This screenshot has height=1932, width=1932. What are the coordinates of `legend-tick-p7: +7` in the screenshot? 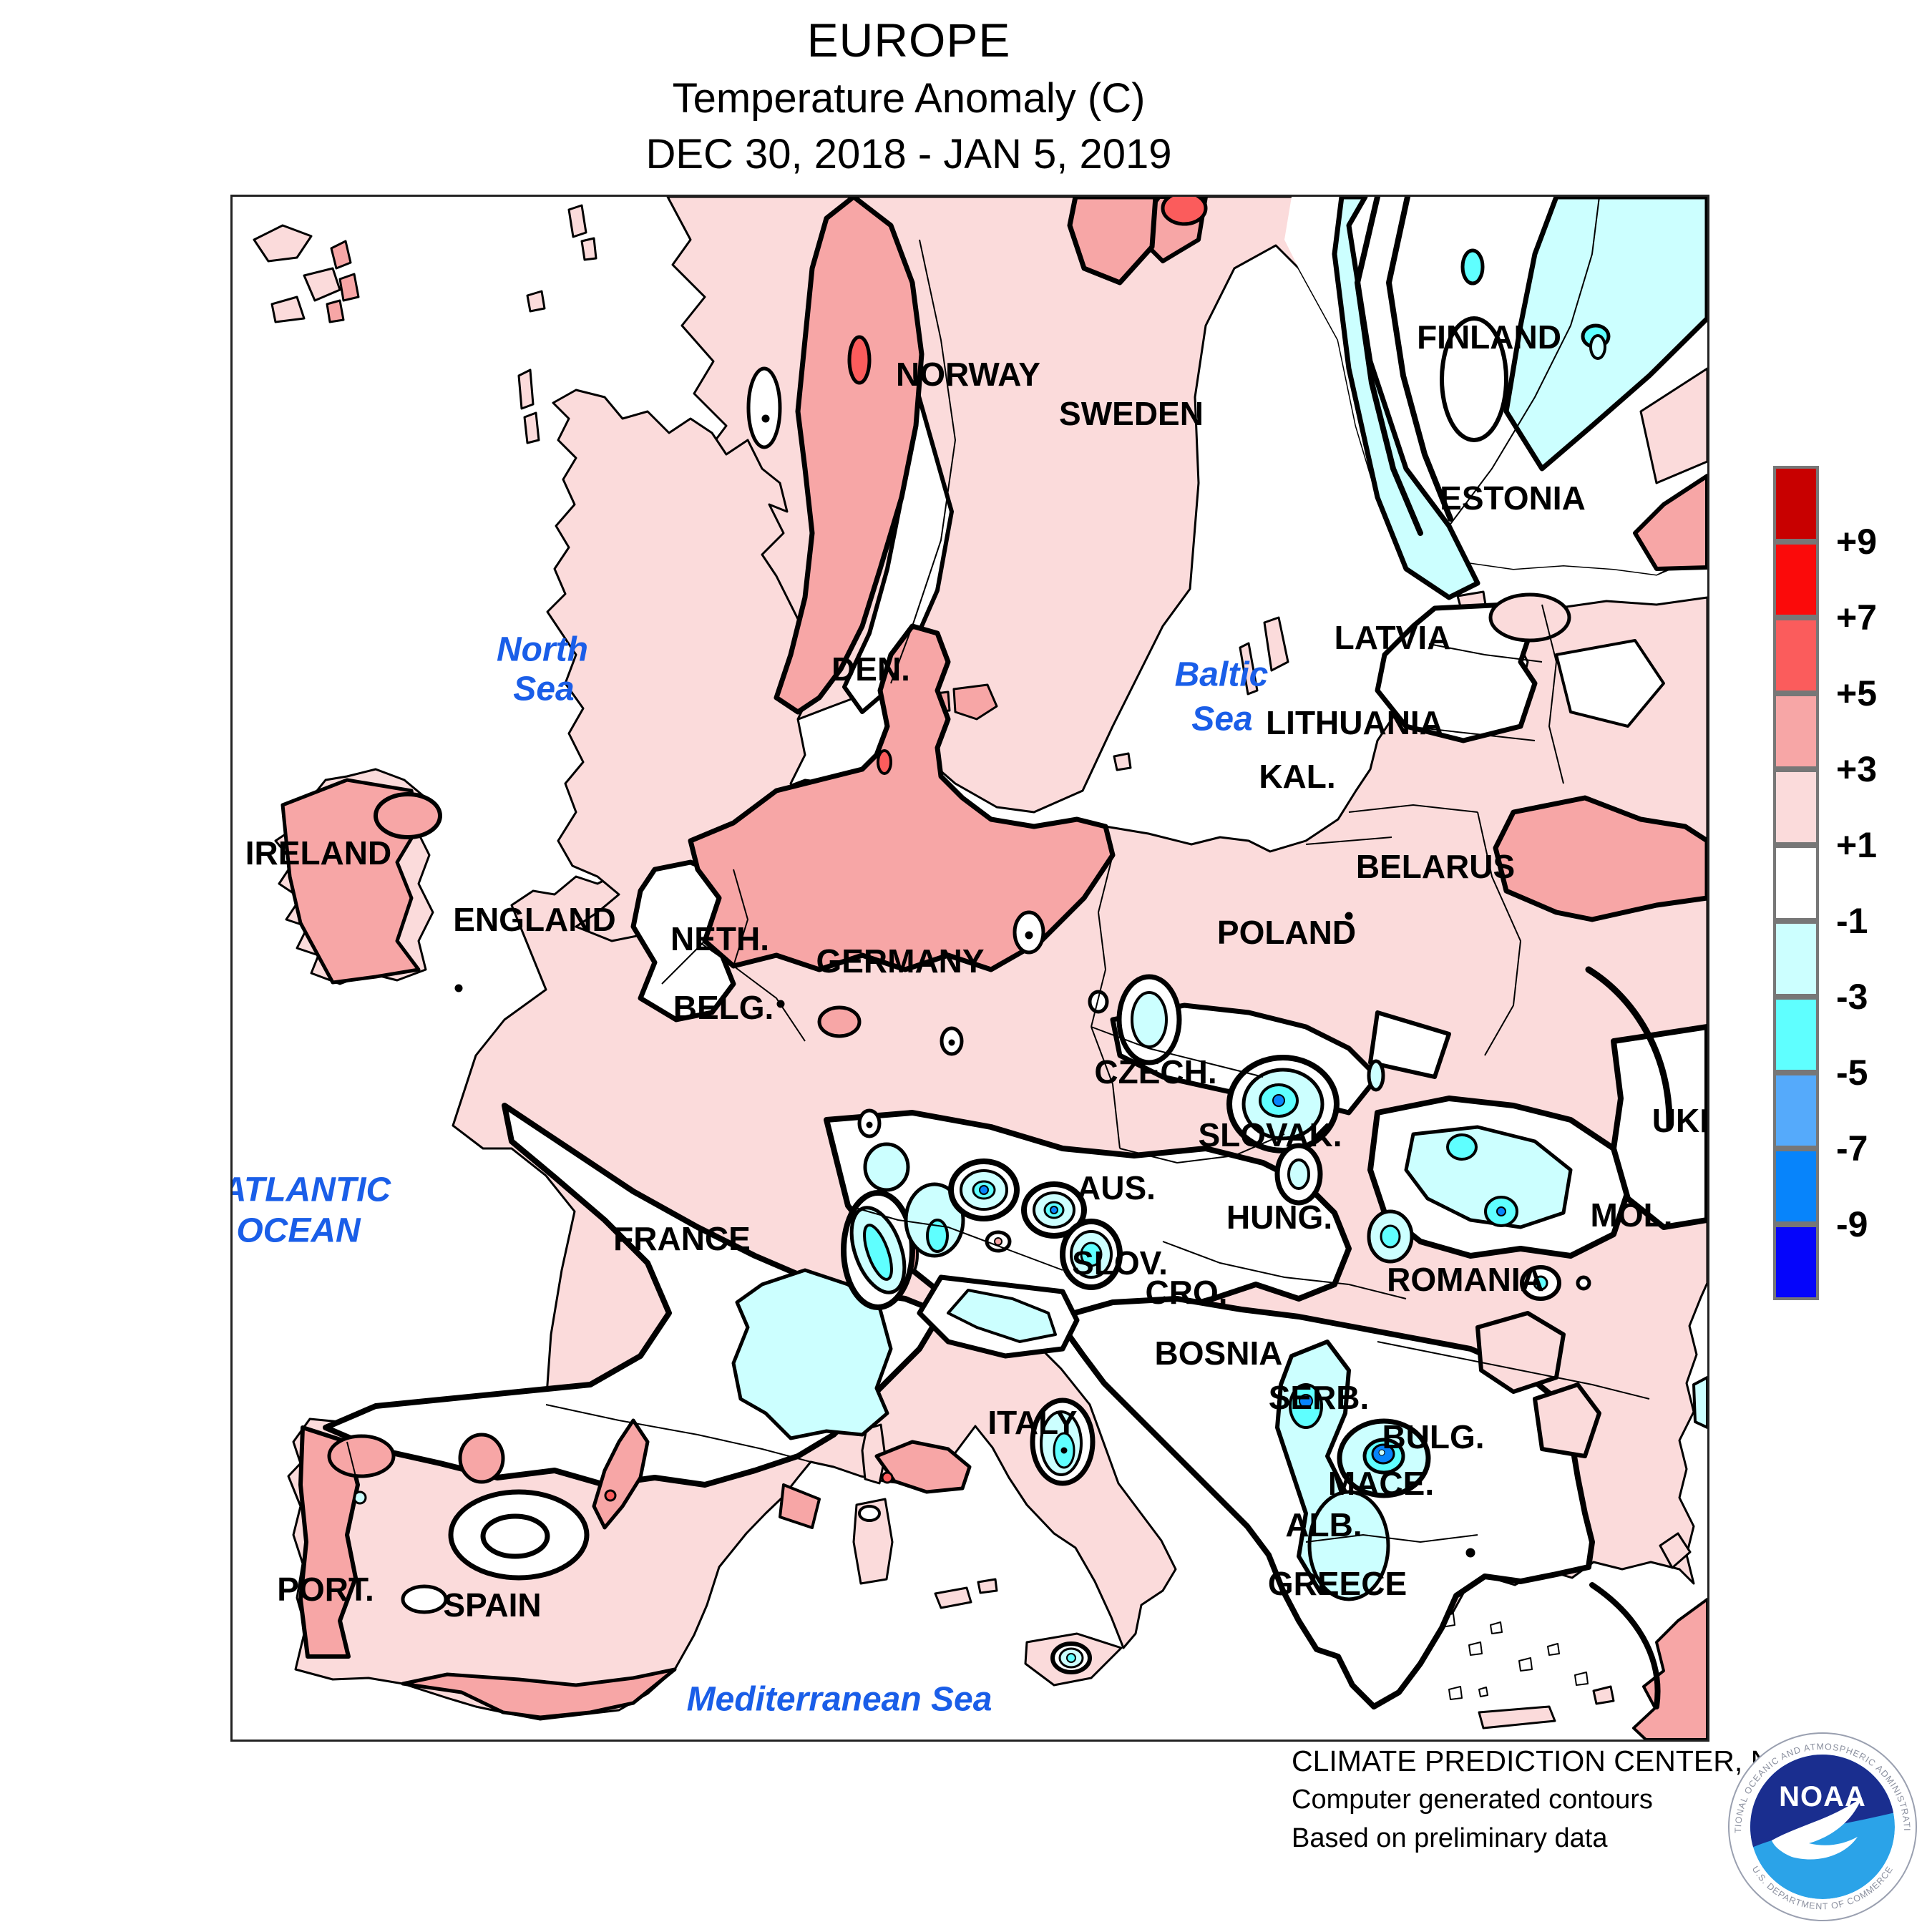 It's located at (1857, 617).